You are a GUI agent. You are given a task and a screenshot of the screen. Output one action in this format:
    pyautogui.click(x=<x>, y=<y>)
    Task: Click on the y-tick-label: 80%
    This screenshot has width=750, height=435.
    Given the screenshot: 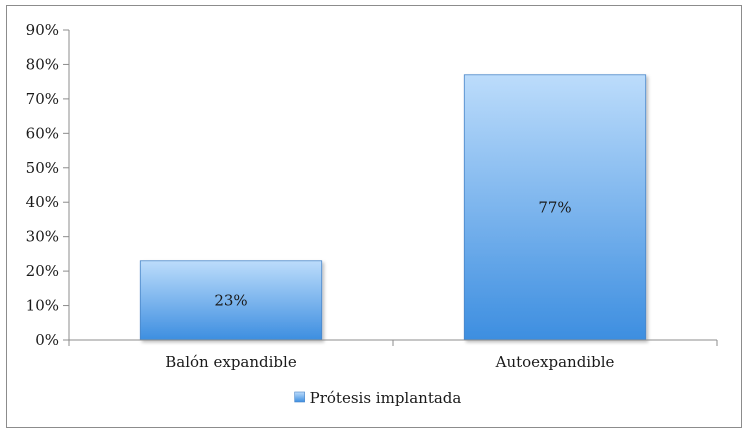 What is the action you would take?
    pyautogui.click(x=42, y=64)
    